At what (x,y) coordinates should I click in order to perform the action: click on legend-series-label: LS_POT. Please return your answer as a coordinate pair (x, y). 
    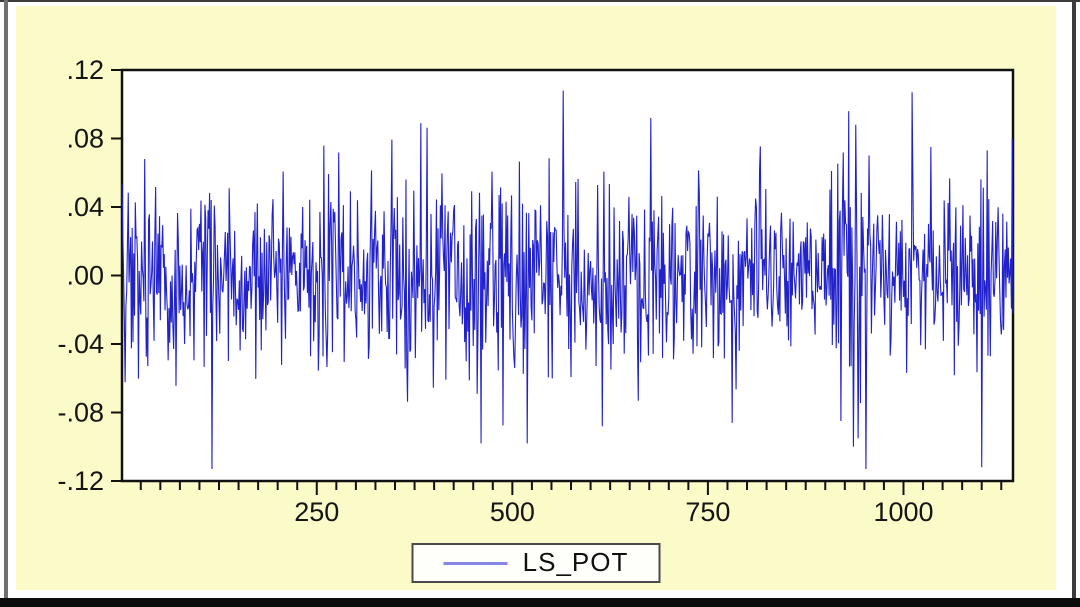
    Looking at the image, I should click on (575, 562).